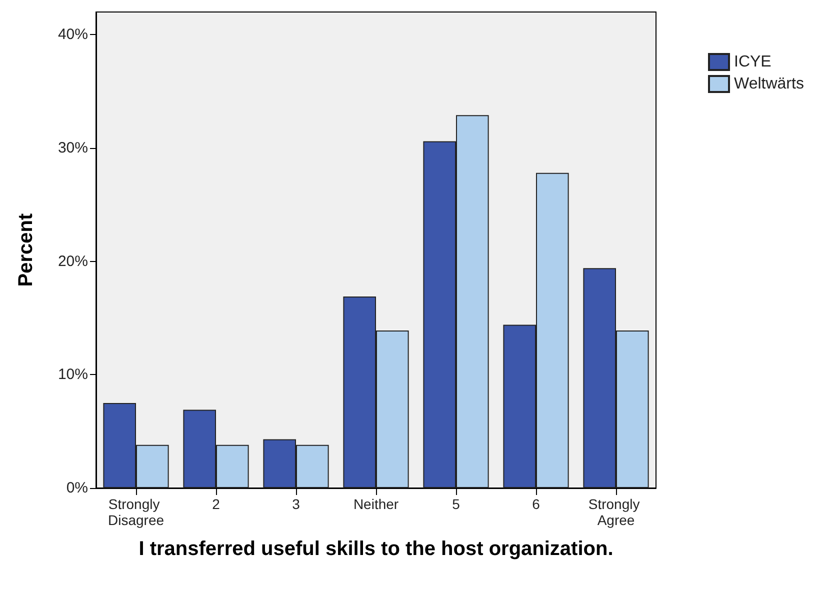 The height and width of the screenshot is (597, 826). I want to click on x-tick-label: Strongly Disagree, so click(136, 512).